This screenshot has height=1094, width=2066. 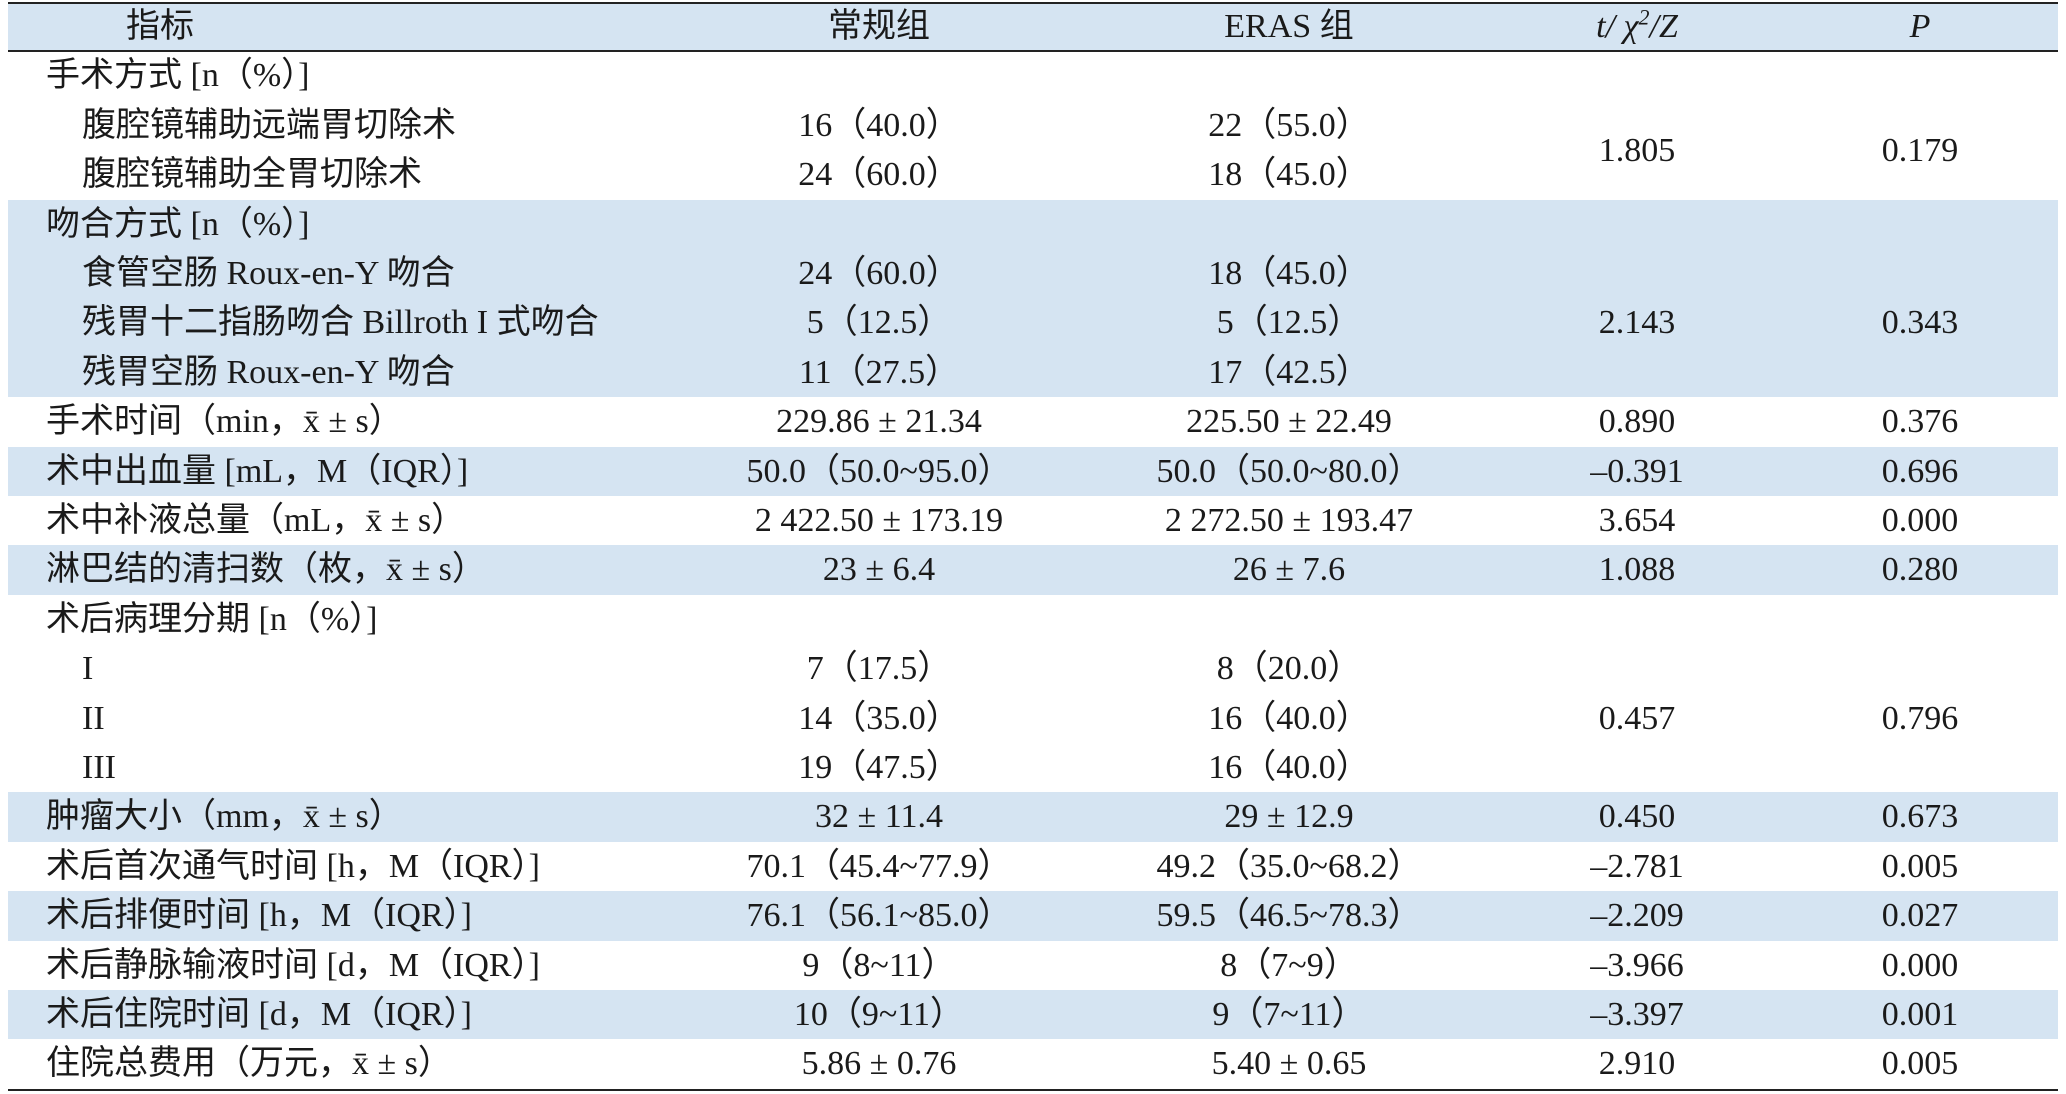 What do you see at coordinates (212, 619) in the screenshot?
I see `row-label: 术后病理分期 [n（%）]` at bounding box center [212, 619].